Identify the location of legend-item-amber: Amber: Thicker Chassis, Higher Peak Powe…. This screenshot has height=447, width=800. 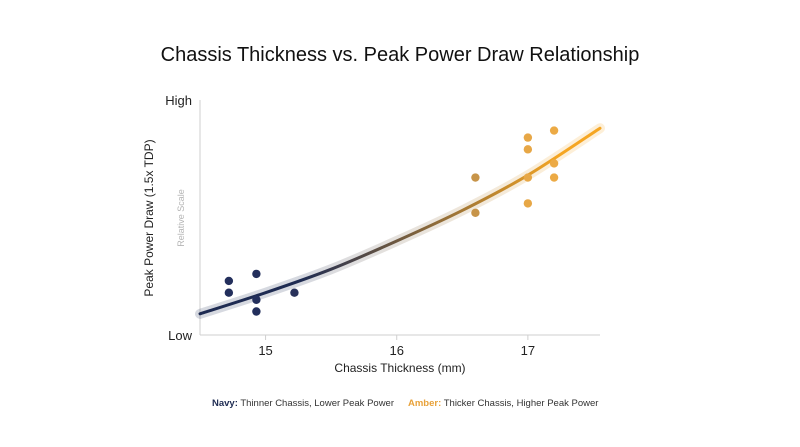
(503, 403).